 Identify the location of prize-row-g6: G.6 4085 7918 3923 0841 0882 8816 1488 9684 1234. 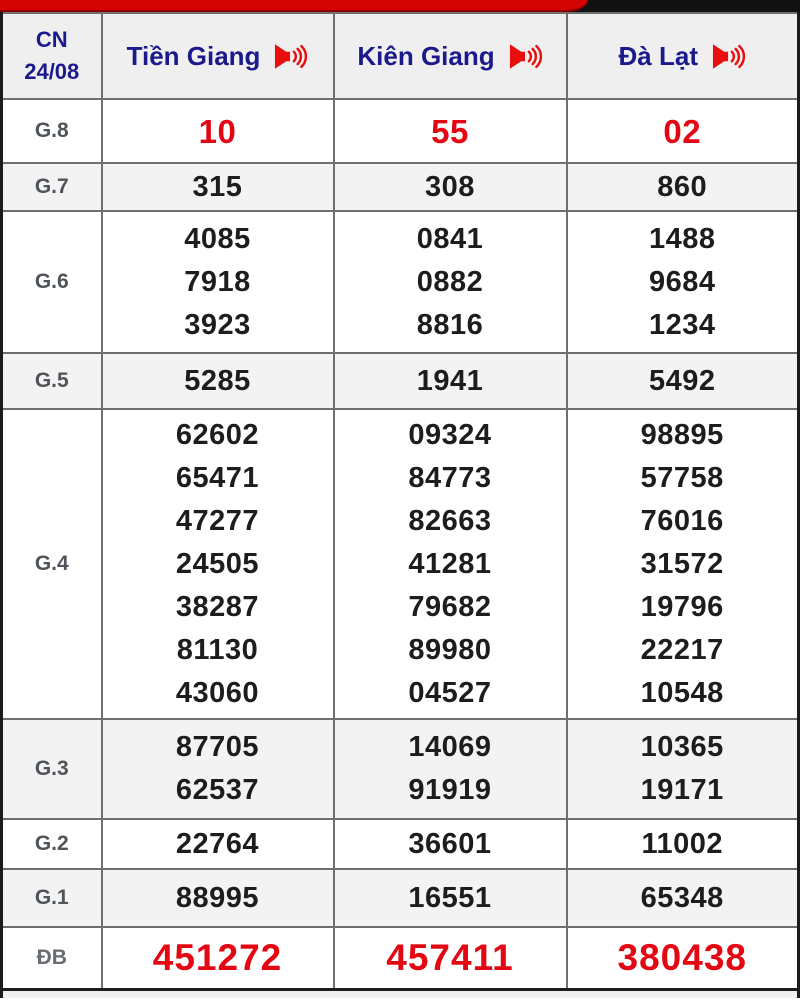
(400, 282).